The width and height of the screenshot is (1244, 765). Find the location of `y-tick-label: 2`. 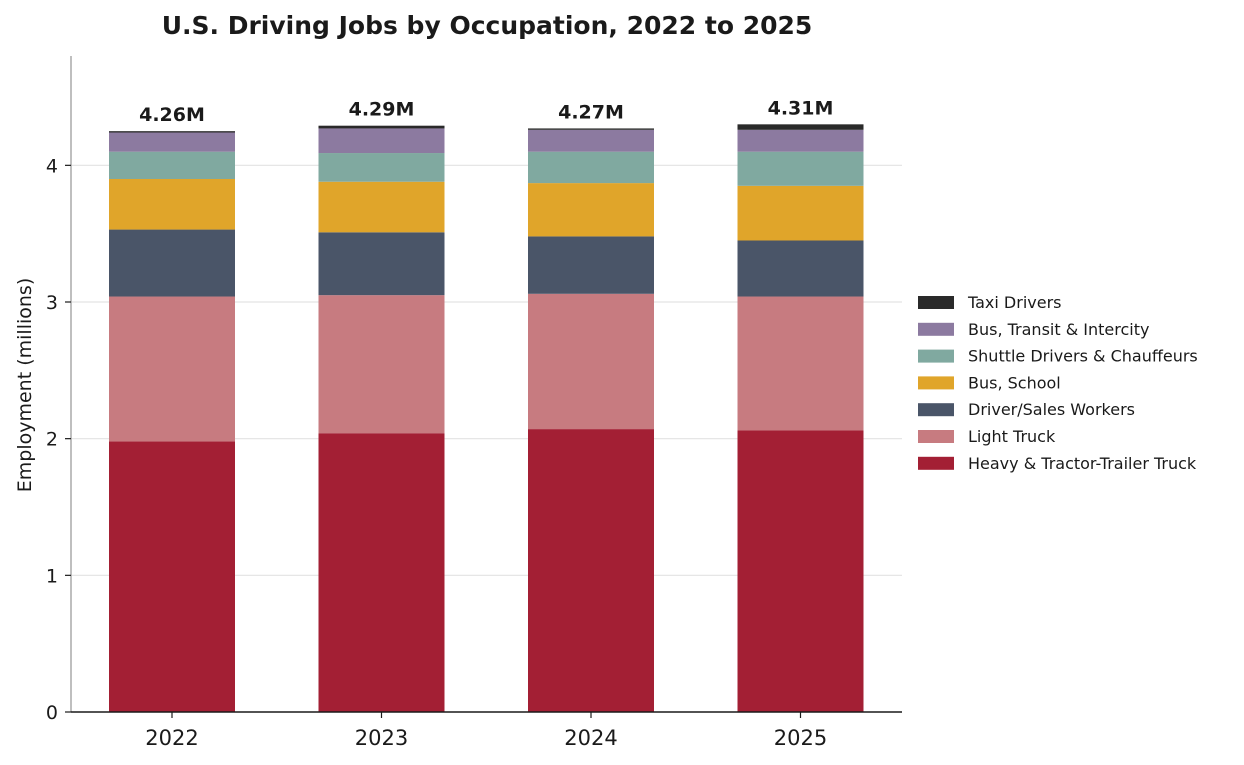

y-tick-label: 2 is located at coordinates (52, 440).